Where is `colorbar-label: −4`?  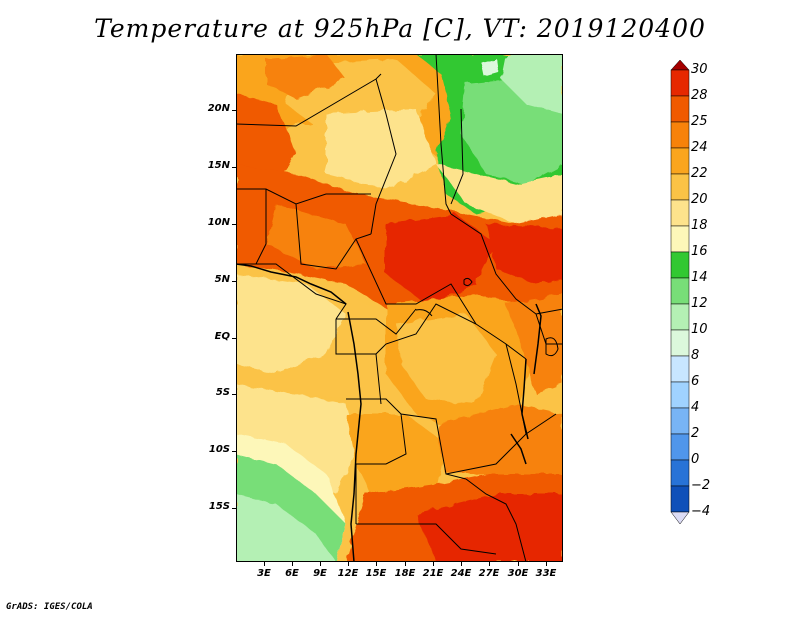
colorbar-label: −4 is located at coordinates (701, 511).